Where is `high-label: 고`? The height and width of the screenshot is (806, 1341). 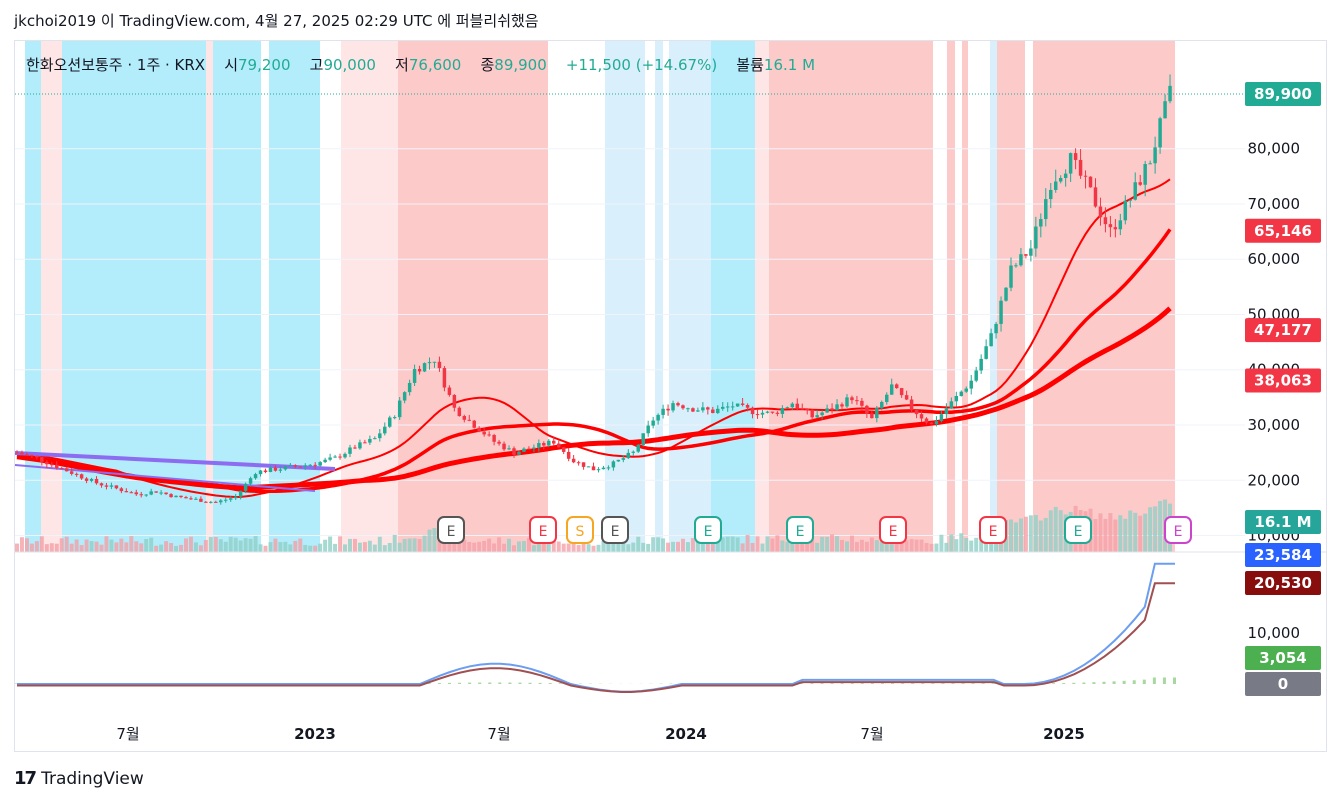
high-label: 고 is located at coordinates (316, 65).